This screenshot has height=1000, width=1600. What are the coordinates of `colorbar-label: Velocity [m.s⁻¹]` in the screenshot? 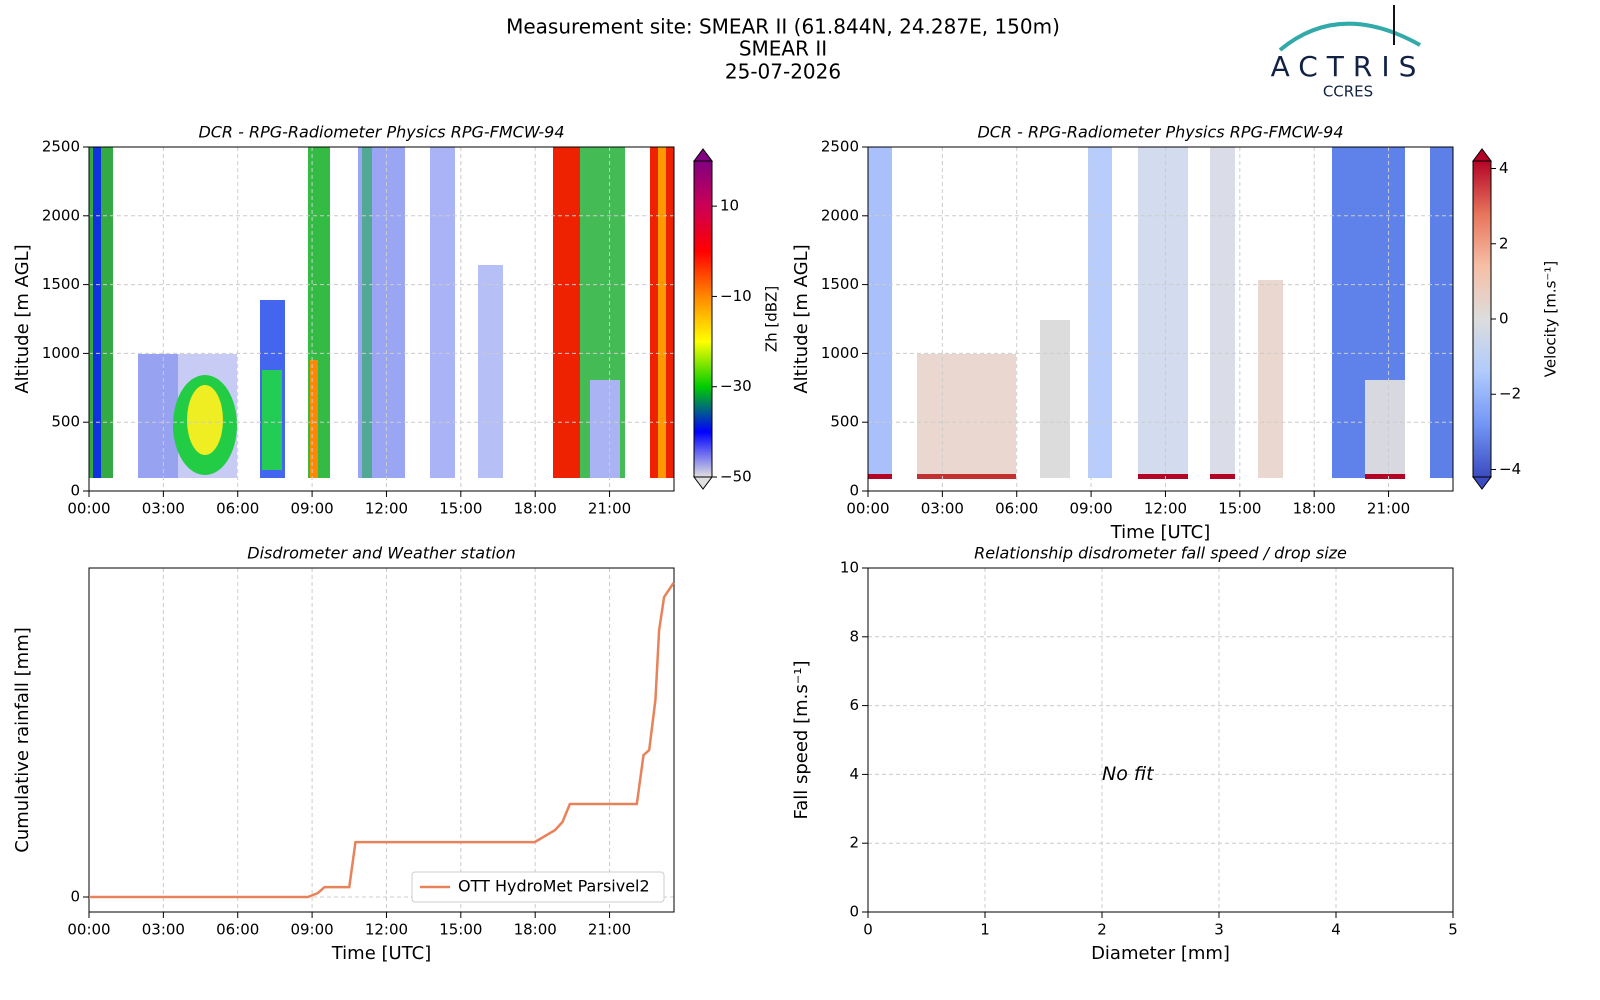 It's located at (1551, 319).